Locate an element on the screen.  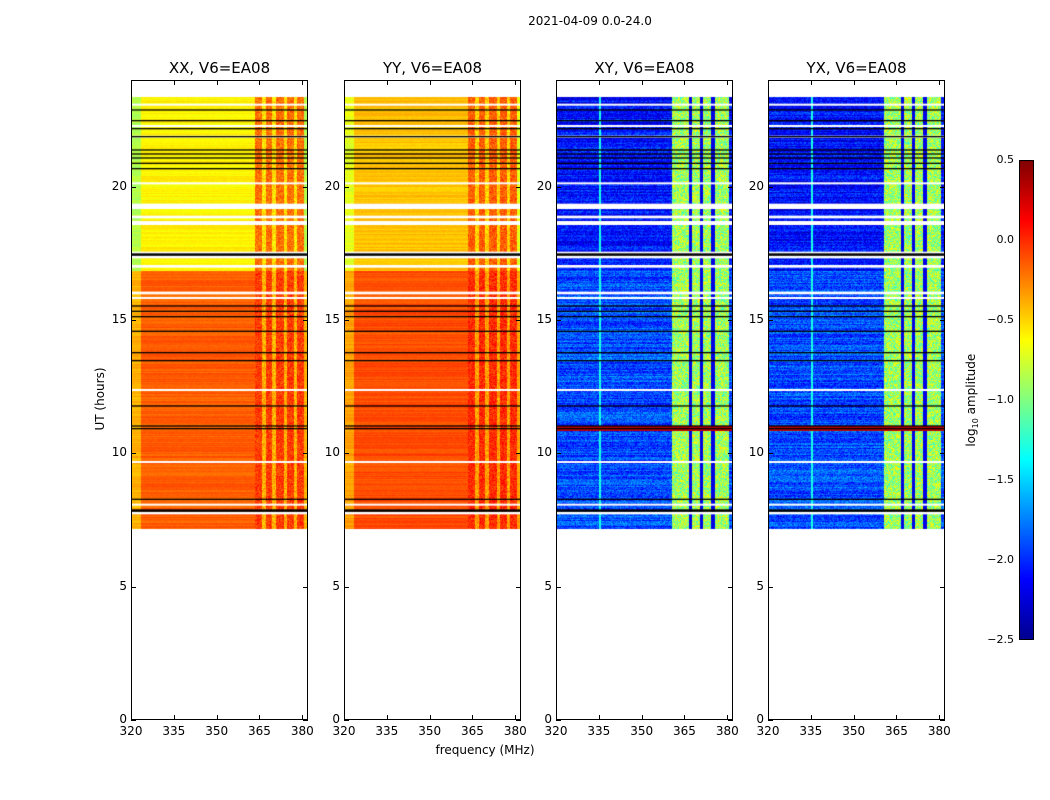
panel-title: XY, V6=EA08 is located at coordinates (644, 68).